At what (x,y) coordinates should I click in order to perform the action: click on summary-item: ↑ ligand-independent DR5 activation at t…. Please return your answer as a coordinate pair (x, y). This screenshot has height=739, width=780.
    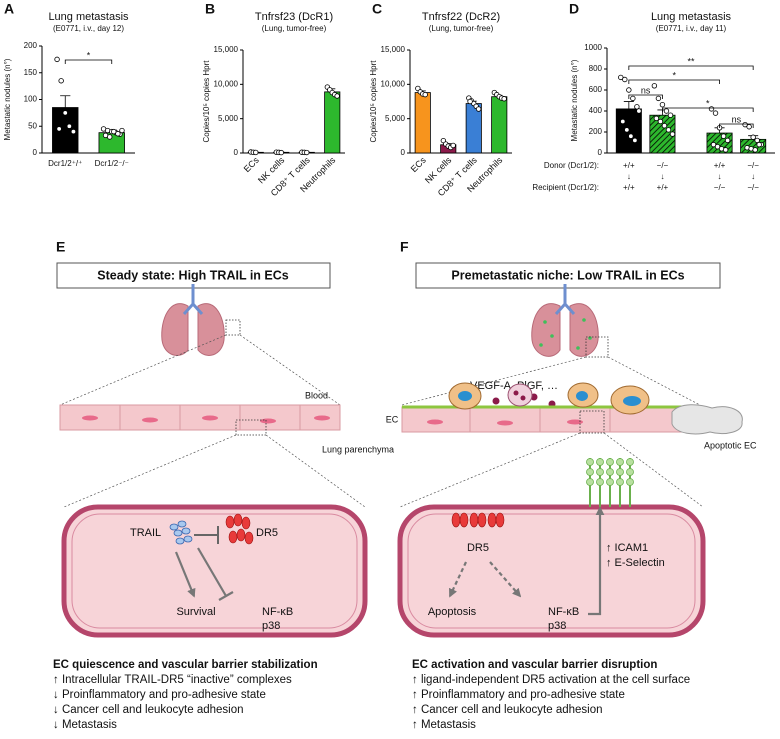
    Looking at the image, I should click on (551, 680).